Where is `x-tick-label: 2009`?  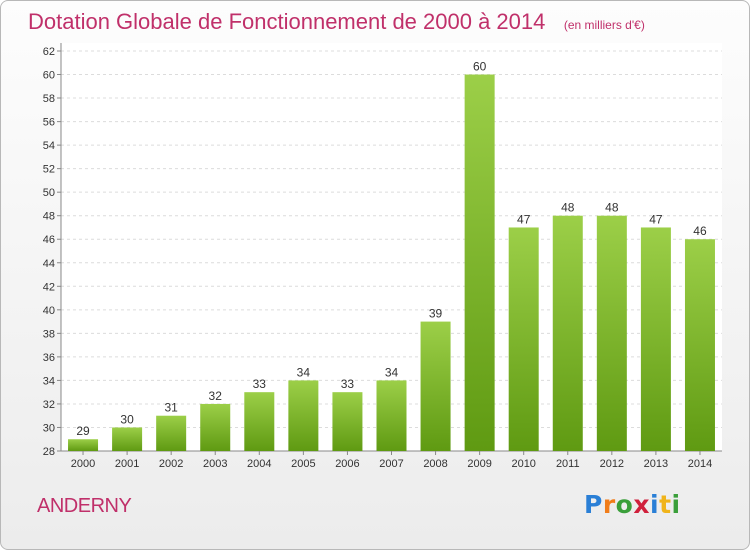 x-tick-label: 2009 is located at coordinates (479, 464).